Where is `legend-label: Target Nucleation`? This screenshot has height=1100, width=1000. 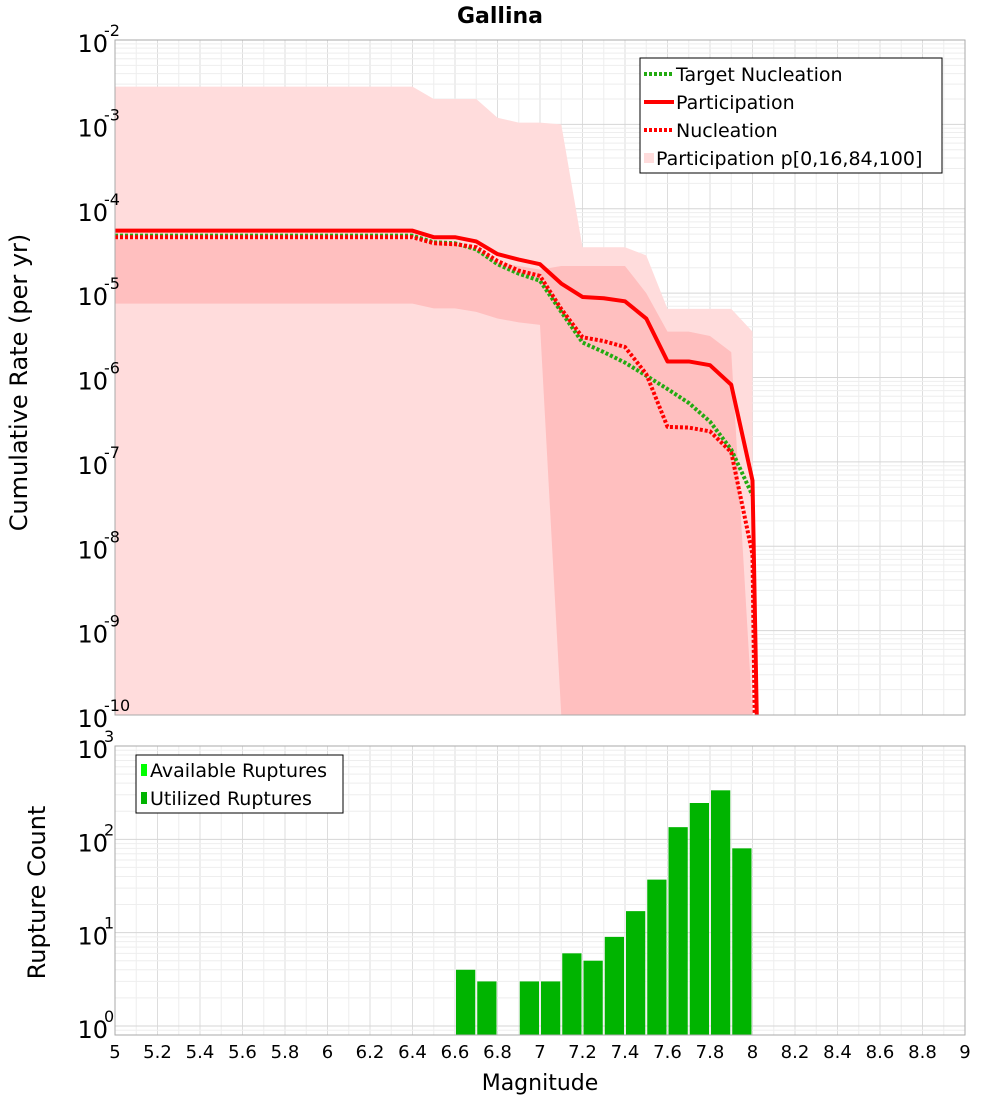 legend-label: Target Nucleation is located at coordinates (759, 75).